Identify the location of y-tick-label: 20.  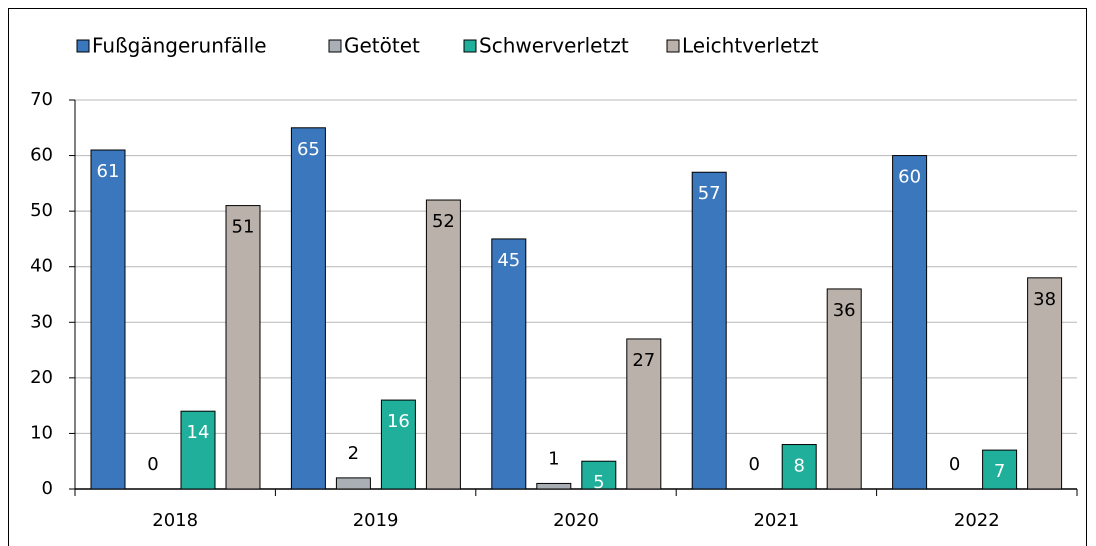
(41, 377).